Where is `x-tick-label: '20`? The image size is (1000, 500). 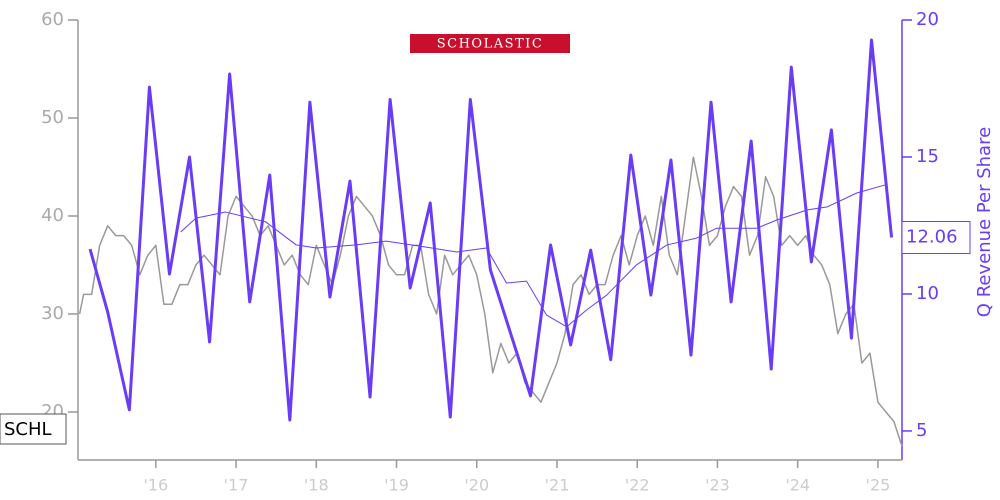
x-tick-label: '20 is located at coordinates (476, 485).